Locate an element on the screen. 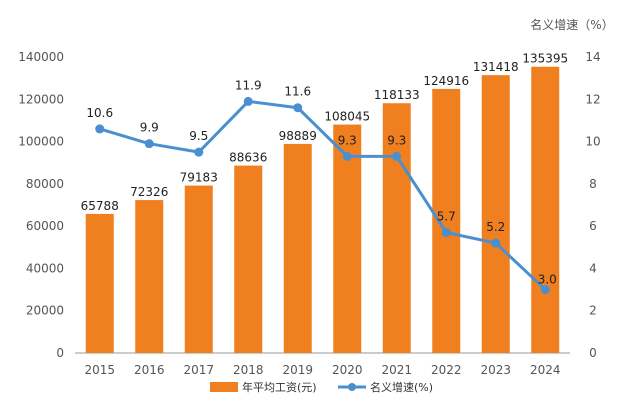  legend-line-label: 名义增速(%) is located at coordinates (401, 387).